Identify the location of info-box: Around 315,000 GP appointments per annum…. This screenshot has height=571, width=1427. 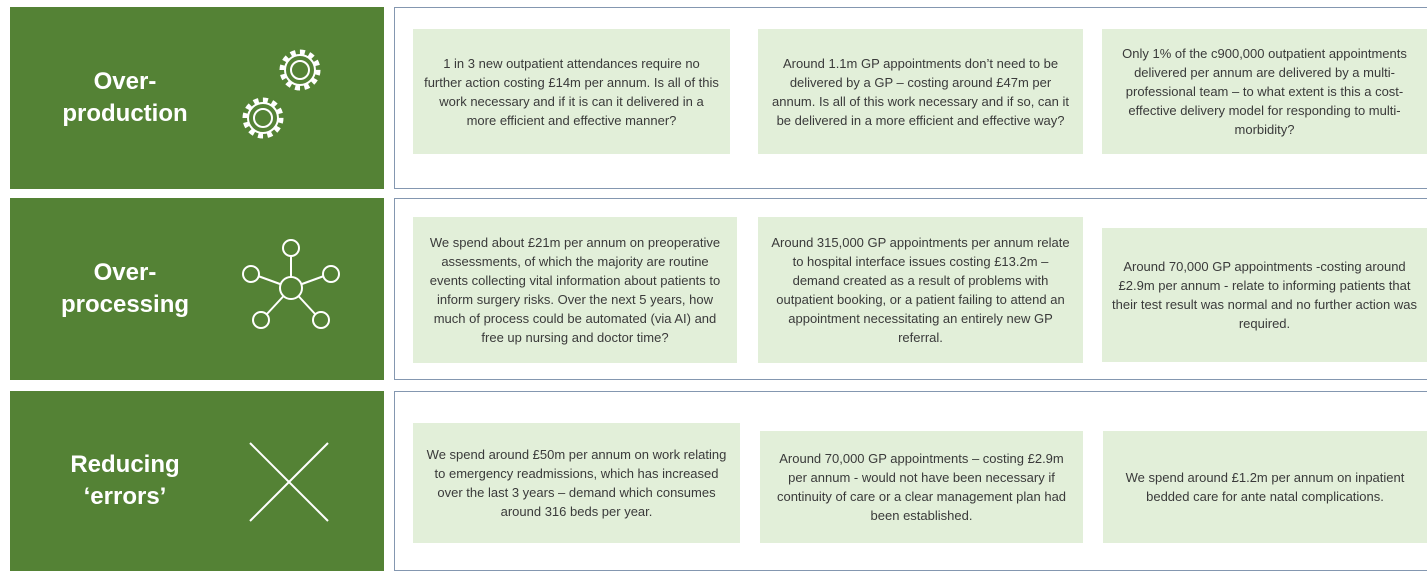
(920, 290).